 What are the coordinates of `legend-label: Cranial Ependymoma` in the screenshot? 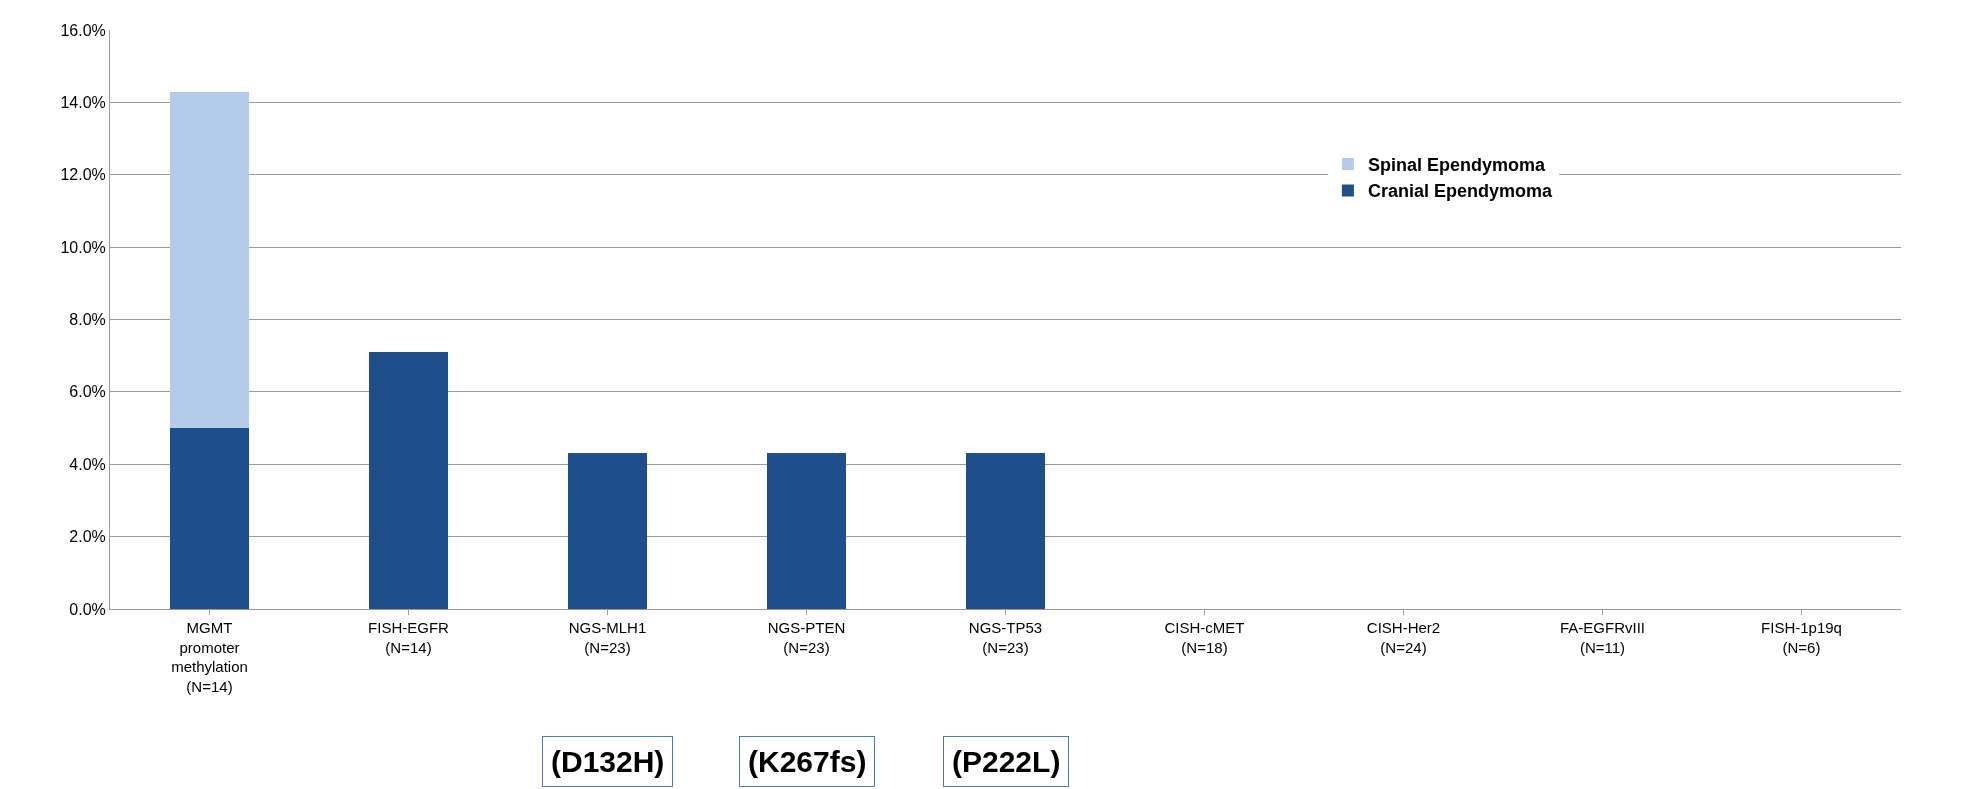 It's located at (1460, 191).